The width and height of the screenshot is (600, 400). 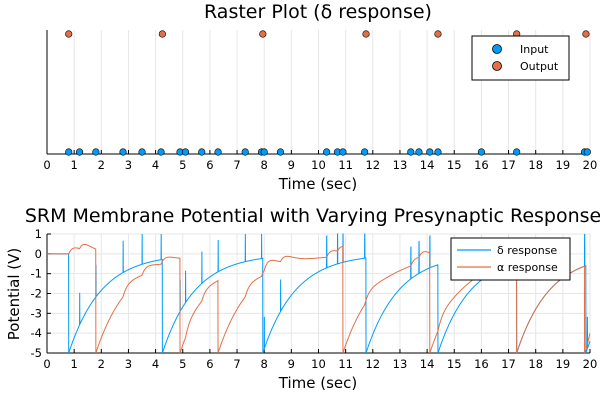 What do you see at coordinates (36, 294) in the screenshot?
I see `srm-y-tick-label: -2` at bounding box center [36, 294].